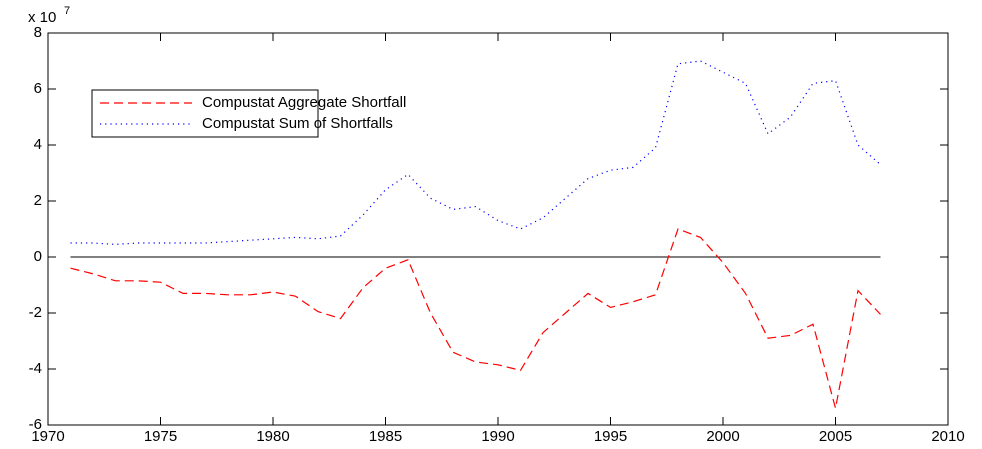  What do you see at coordinates (497, 436) in the screenshot?
I see `x-tick-label: 1990` at bounding box center [497, 436].